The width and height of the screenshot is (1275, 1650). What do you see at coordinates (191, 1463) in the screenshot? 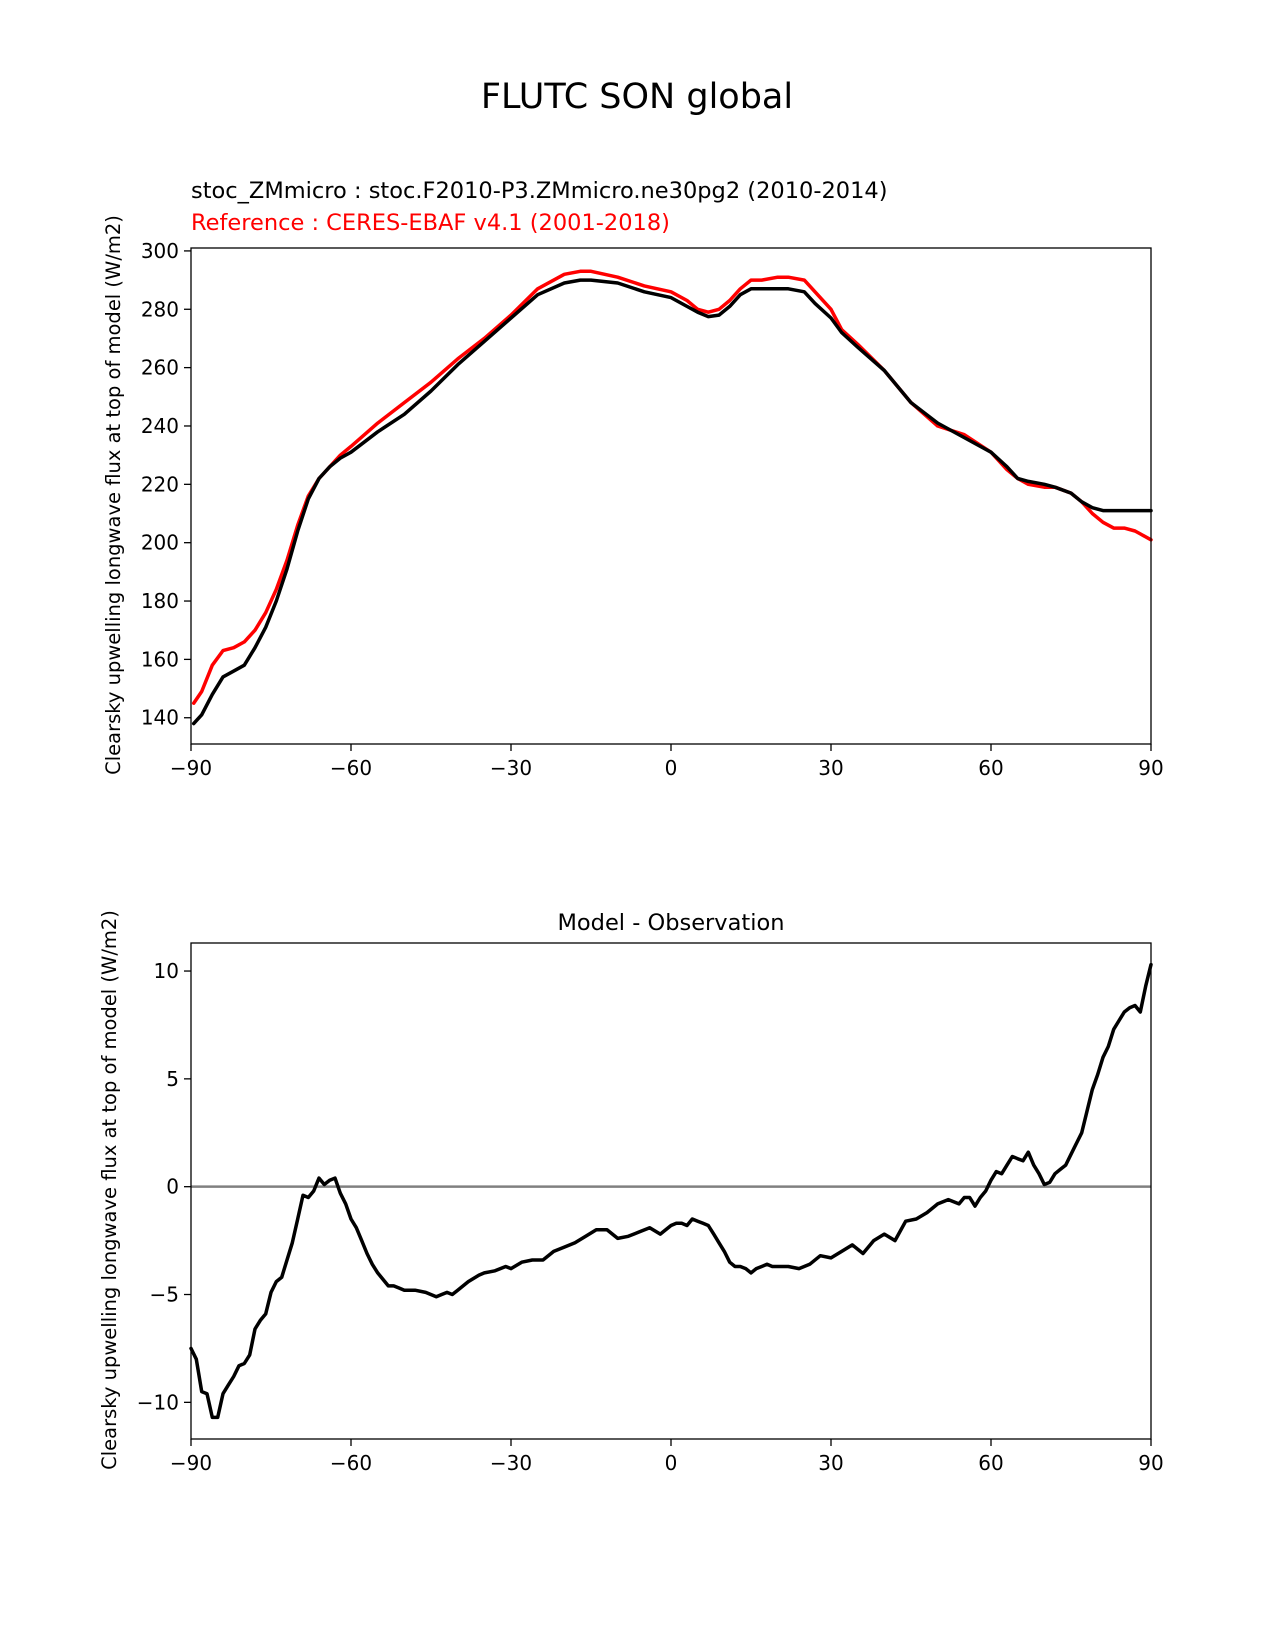
I see `bottom-panel-xtick-label: −90` at bounding box center [191, 1463].